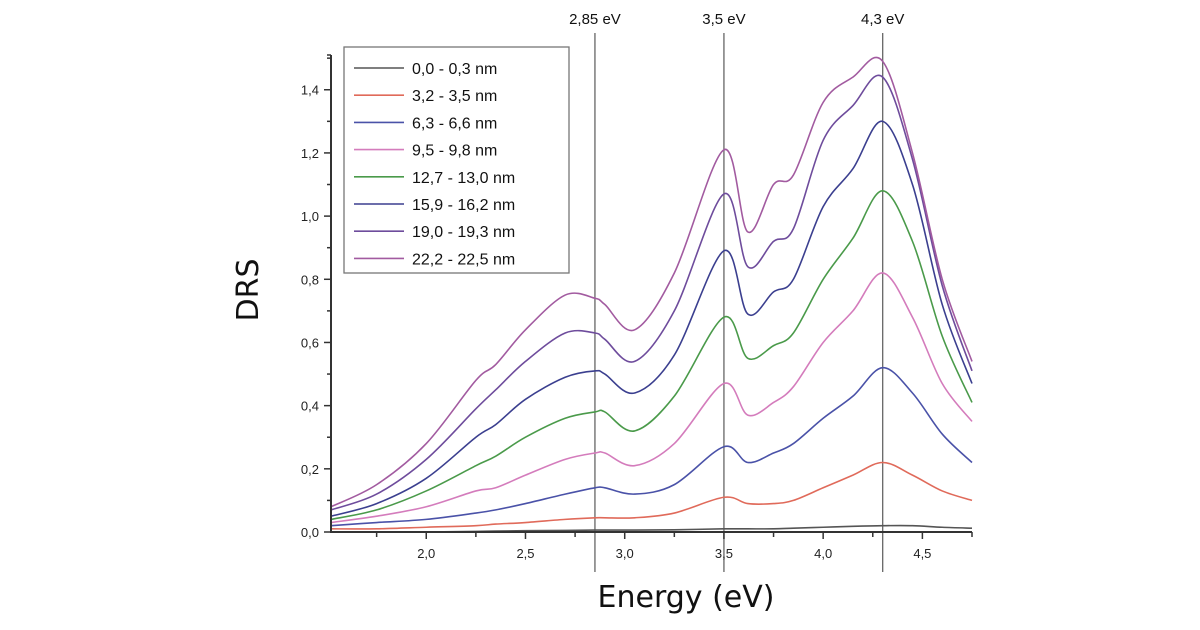 This screenshot has height=630, width=1200. Describe the element at coordinates (882, 19) in the screenshot. I see `reference-line-label: 4,3 eV` at that location.